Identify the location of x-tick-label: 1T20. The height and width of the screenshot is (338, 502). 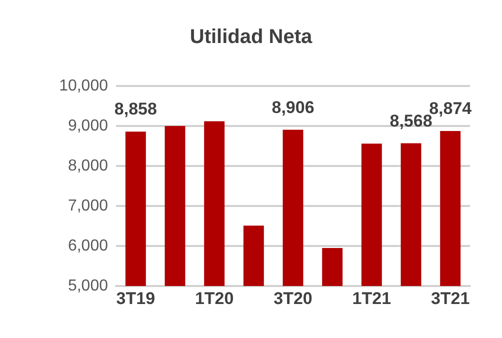
(214, 298).